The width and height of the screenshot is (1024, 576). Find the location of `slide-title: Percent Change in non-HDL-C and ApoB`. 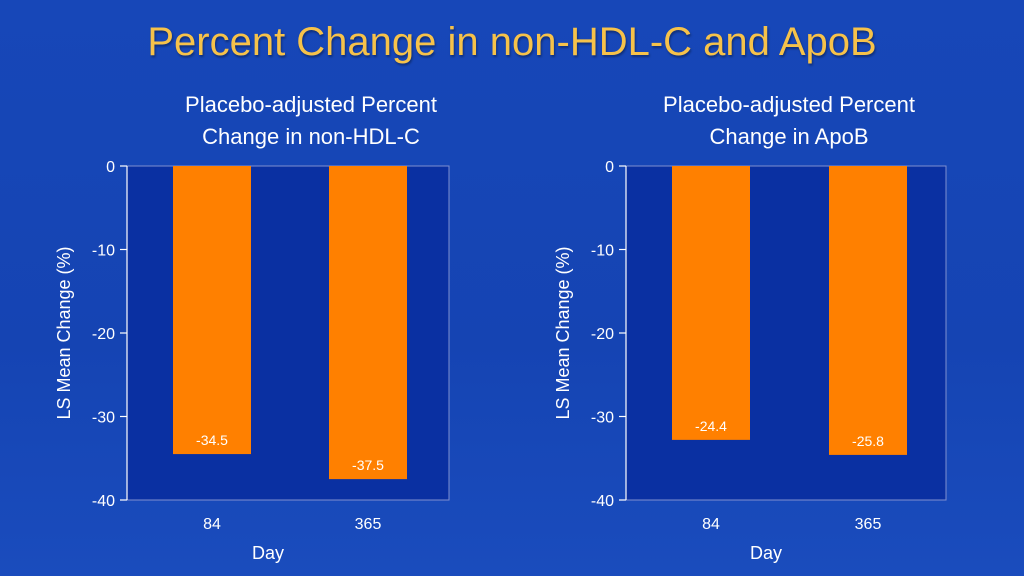

slide-title: Percent Change in non-HDL-C and ApoB is located at coordinates (512, 42).